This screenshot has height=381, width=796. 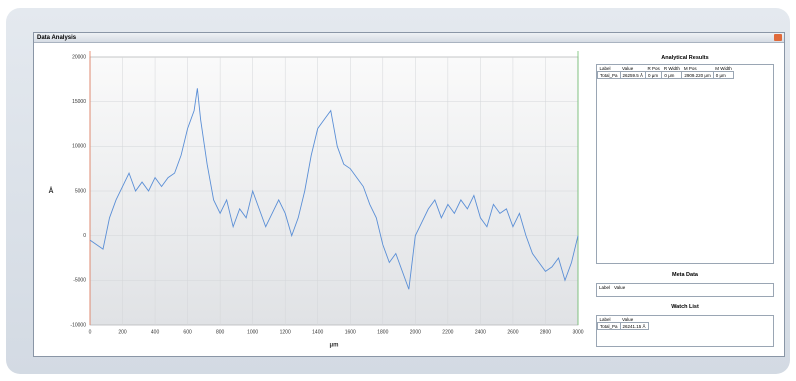 I want to click on x-tick-label: 1200, so click(x=285, y=332).